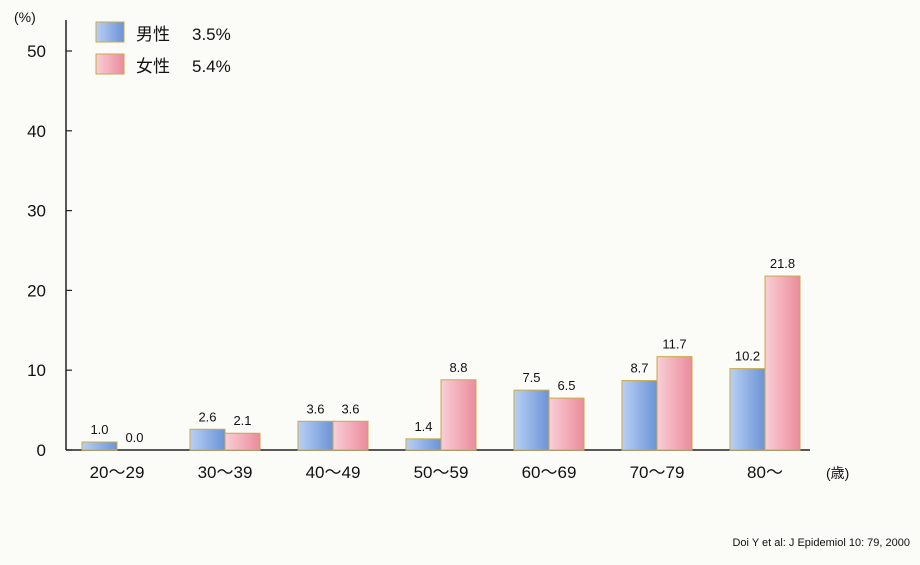 The width and height of the screenshot is (920, 565). What do you see at coordinates (36, 370) in the screenshot?
I see `y-tick-label: 10` at bounding box center [36, 370].